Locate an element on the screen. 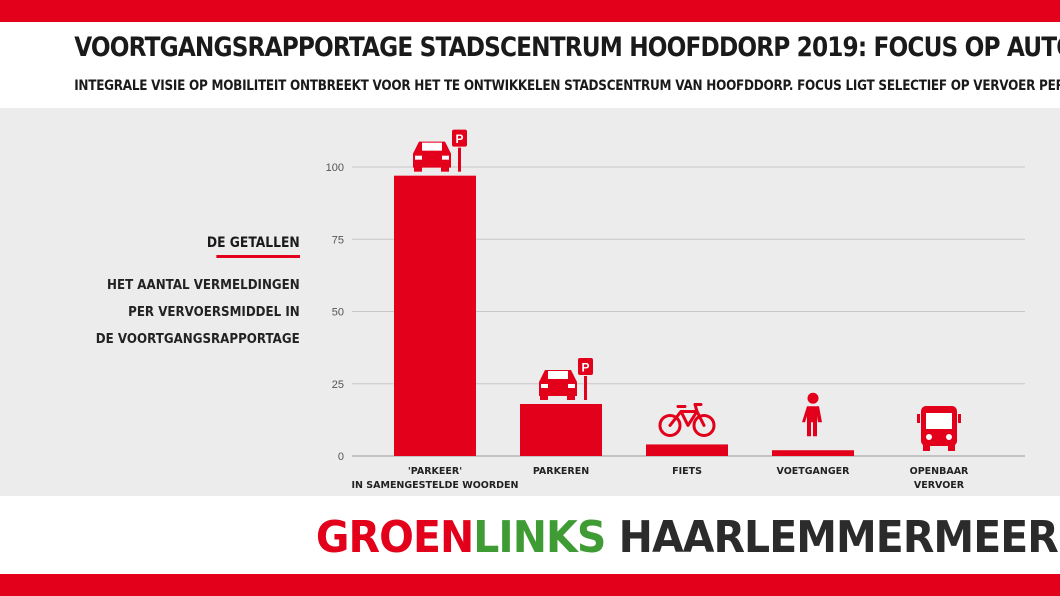 Image resolution: width=1060 pixels, height=596 pixels. y-tick-label: 100 is located at coordinates (335, 168).